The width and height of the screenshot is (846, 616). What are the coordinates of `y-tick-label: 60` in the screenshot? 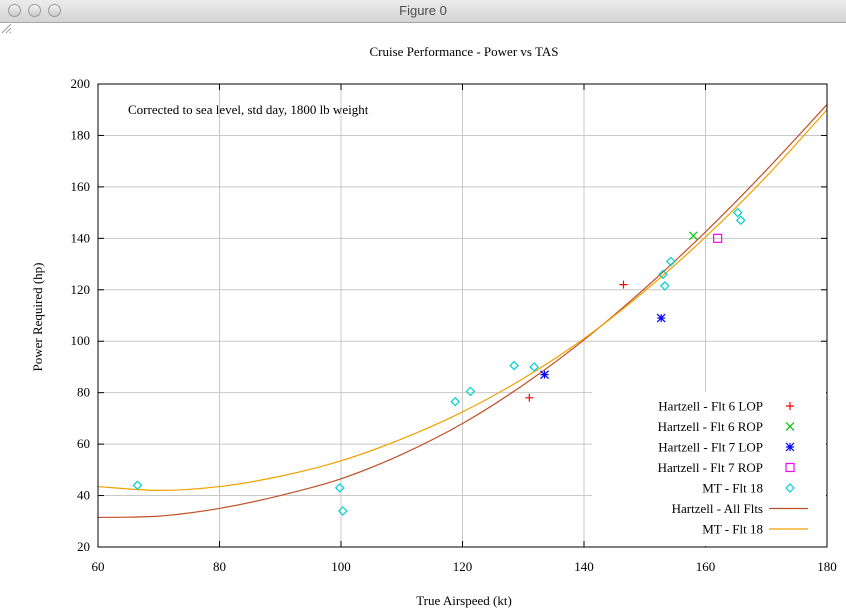 It's located at (83, 443).